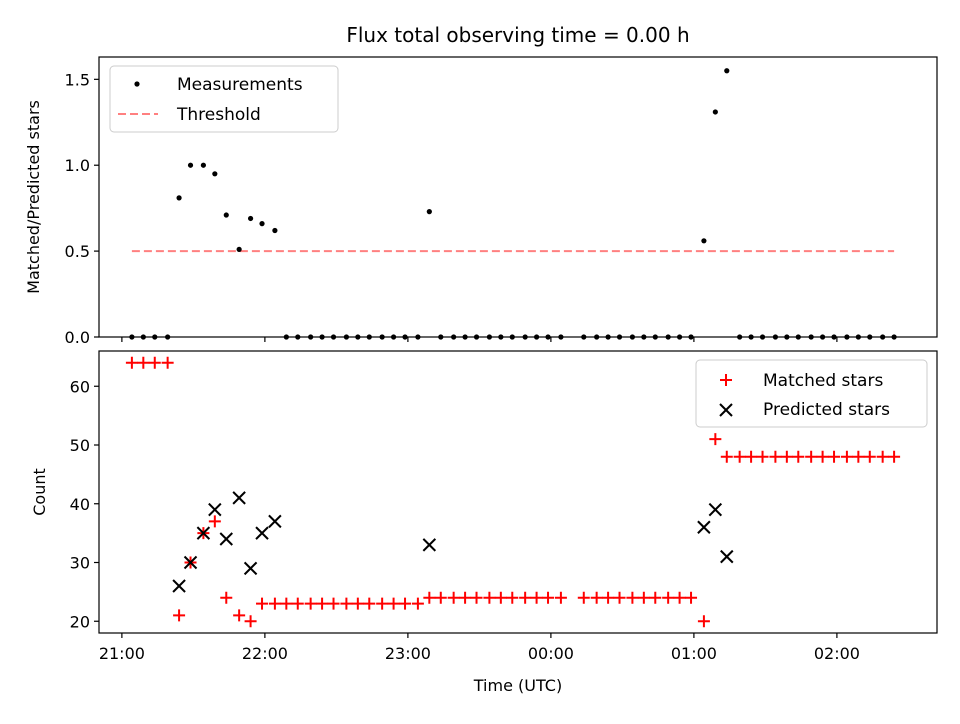 The image size is (960, 724). Describe the element at coordinates (240, 85) in the screenshot. I see `legend-measurements-label: Measurements` at that location.